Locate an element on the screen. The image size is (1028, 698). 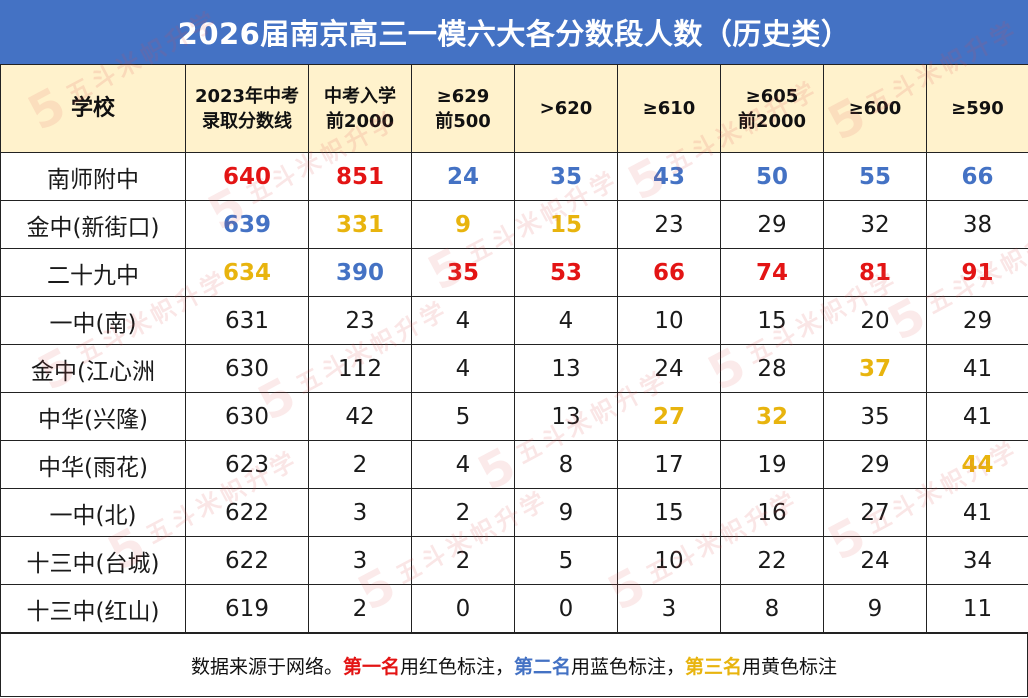
column-header: ≥629 前500 is located at coordinates (463, 108).